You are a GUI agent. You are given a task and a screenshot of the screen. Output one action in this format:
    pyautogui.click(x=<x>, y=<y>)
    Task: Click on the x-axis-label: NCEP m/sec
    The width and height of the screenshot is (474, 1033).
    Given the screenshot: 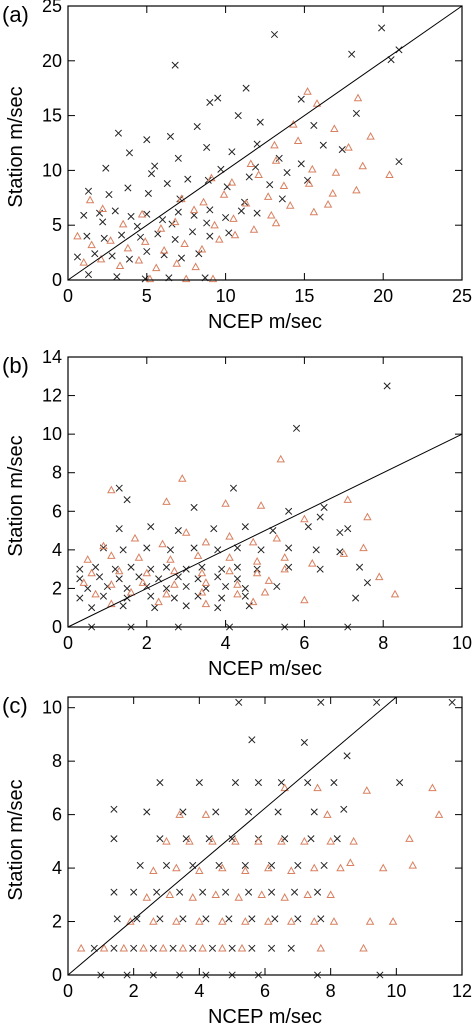 What is the action you would take?
    pyautogui.click(x=265, y=669)
    